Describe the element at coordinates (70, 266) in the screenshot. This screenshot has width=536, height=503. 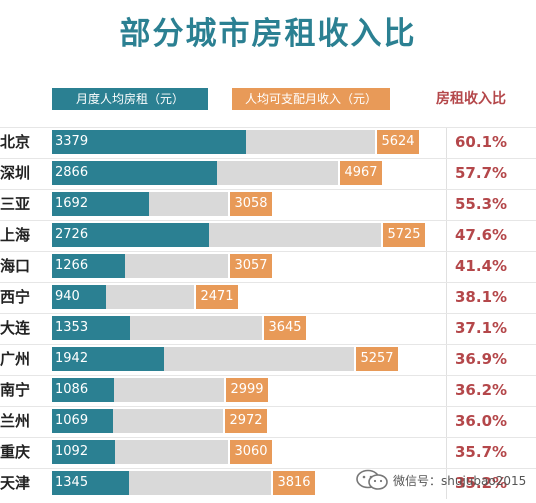
I see `rent-value-label: 1266` at that location.